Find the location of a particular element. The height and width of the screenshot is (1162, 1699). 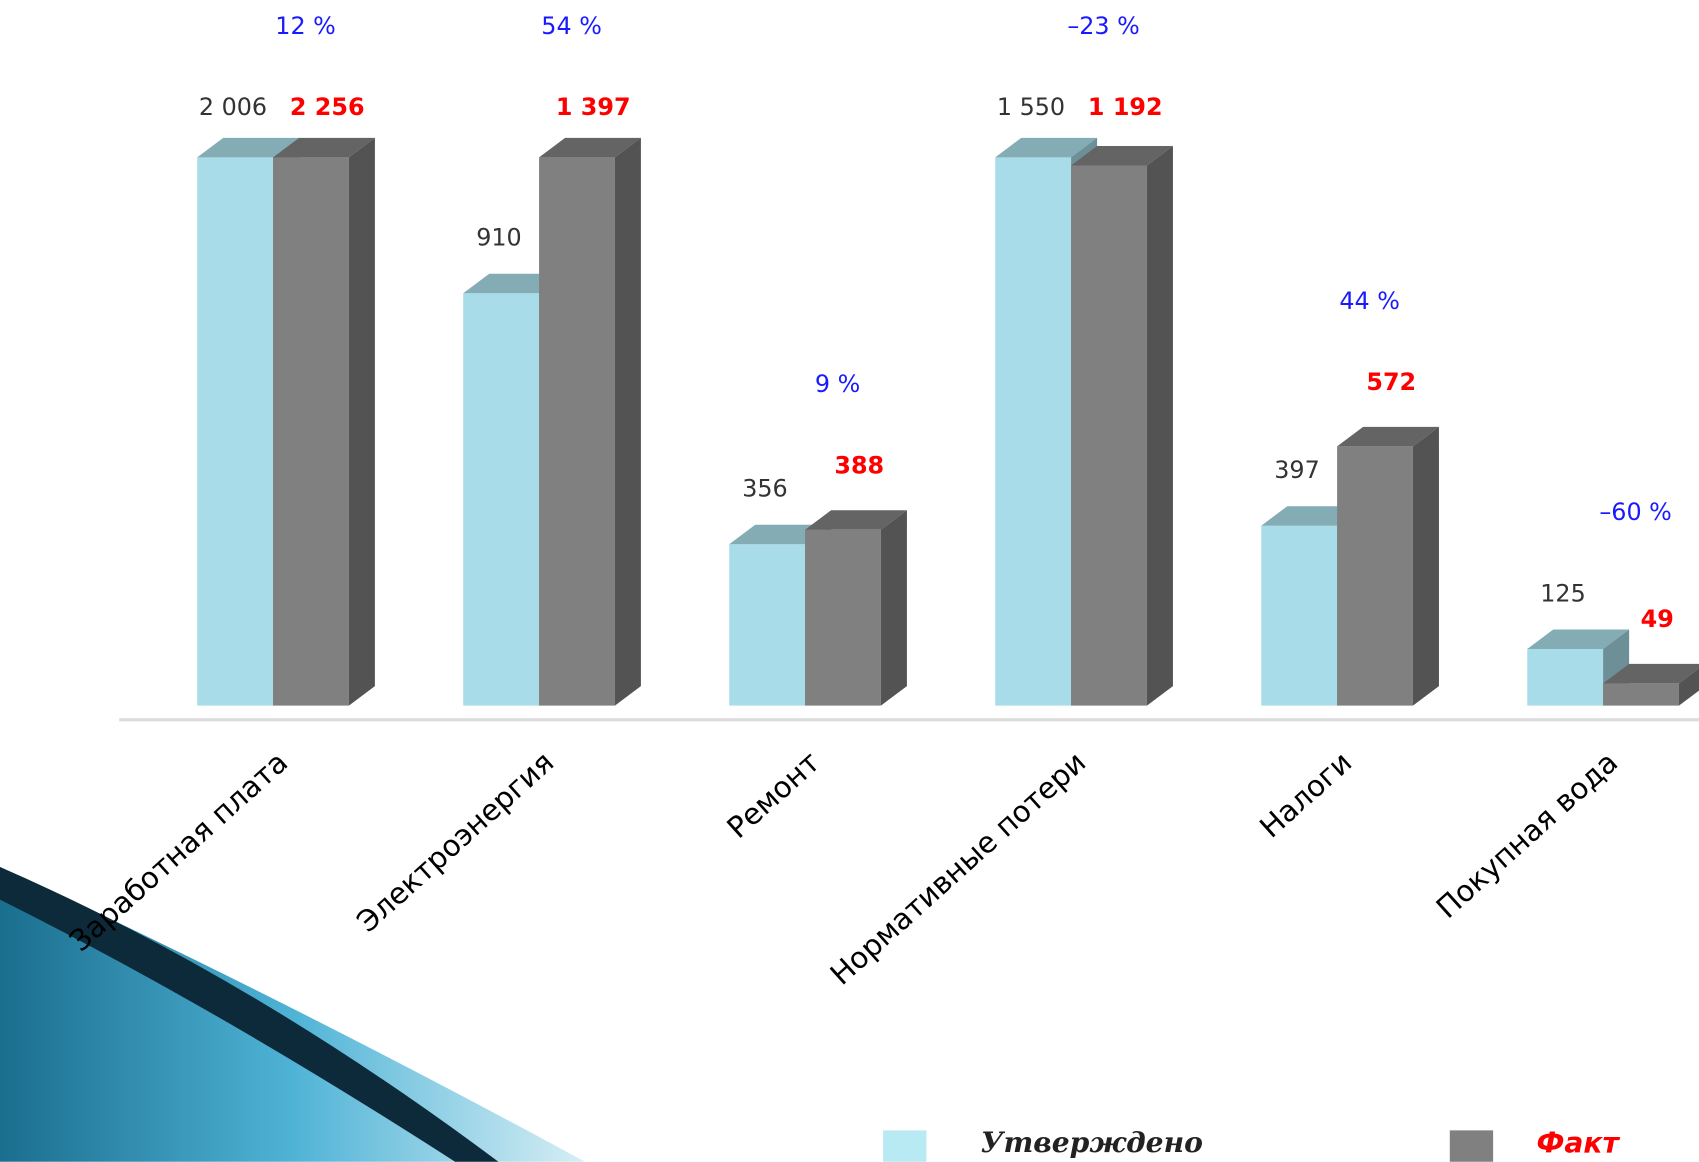

value-label: 356 is located at coordinates (764, 489).